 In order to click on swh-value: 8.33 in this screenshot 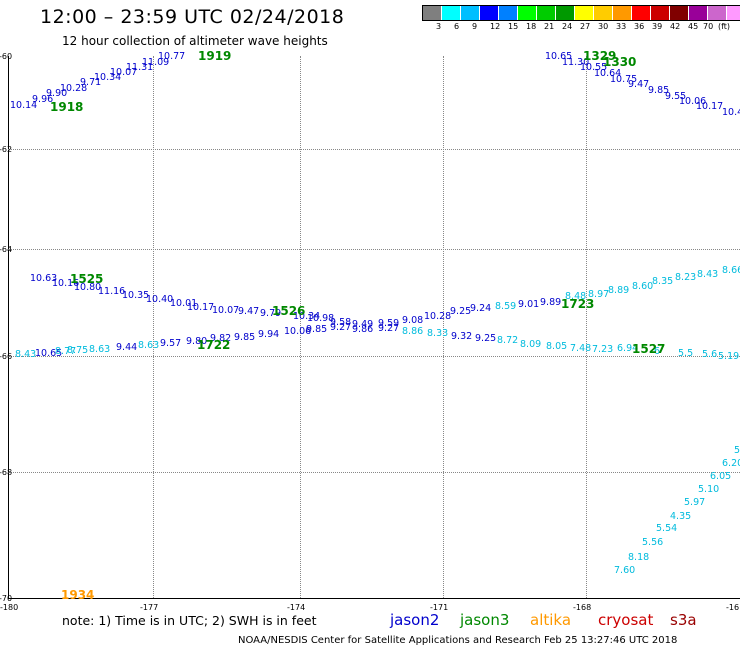, I will do `click(438, 333)`.